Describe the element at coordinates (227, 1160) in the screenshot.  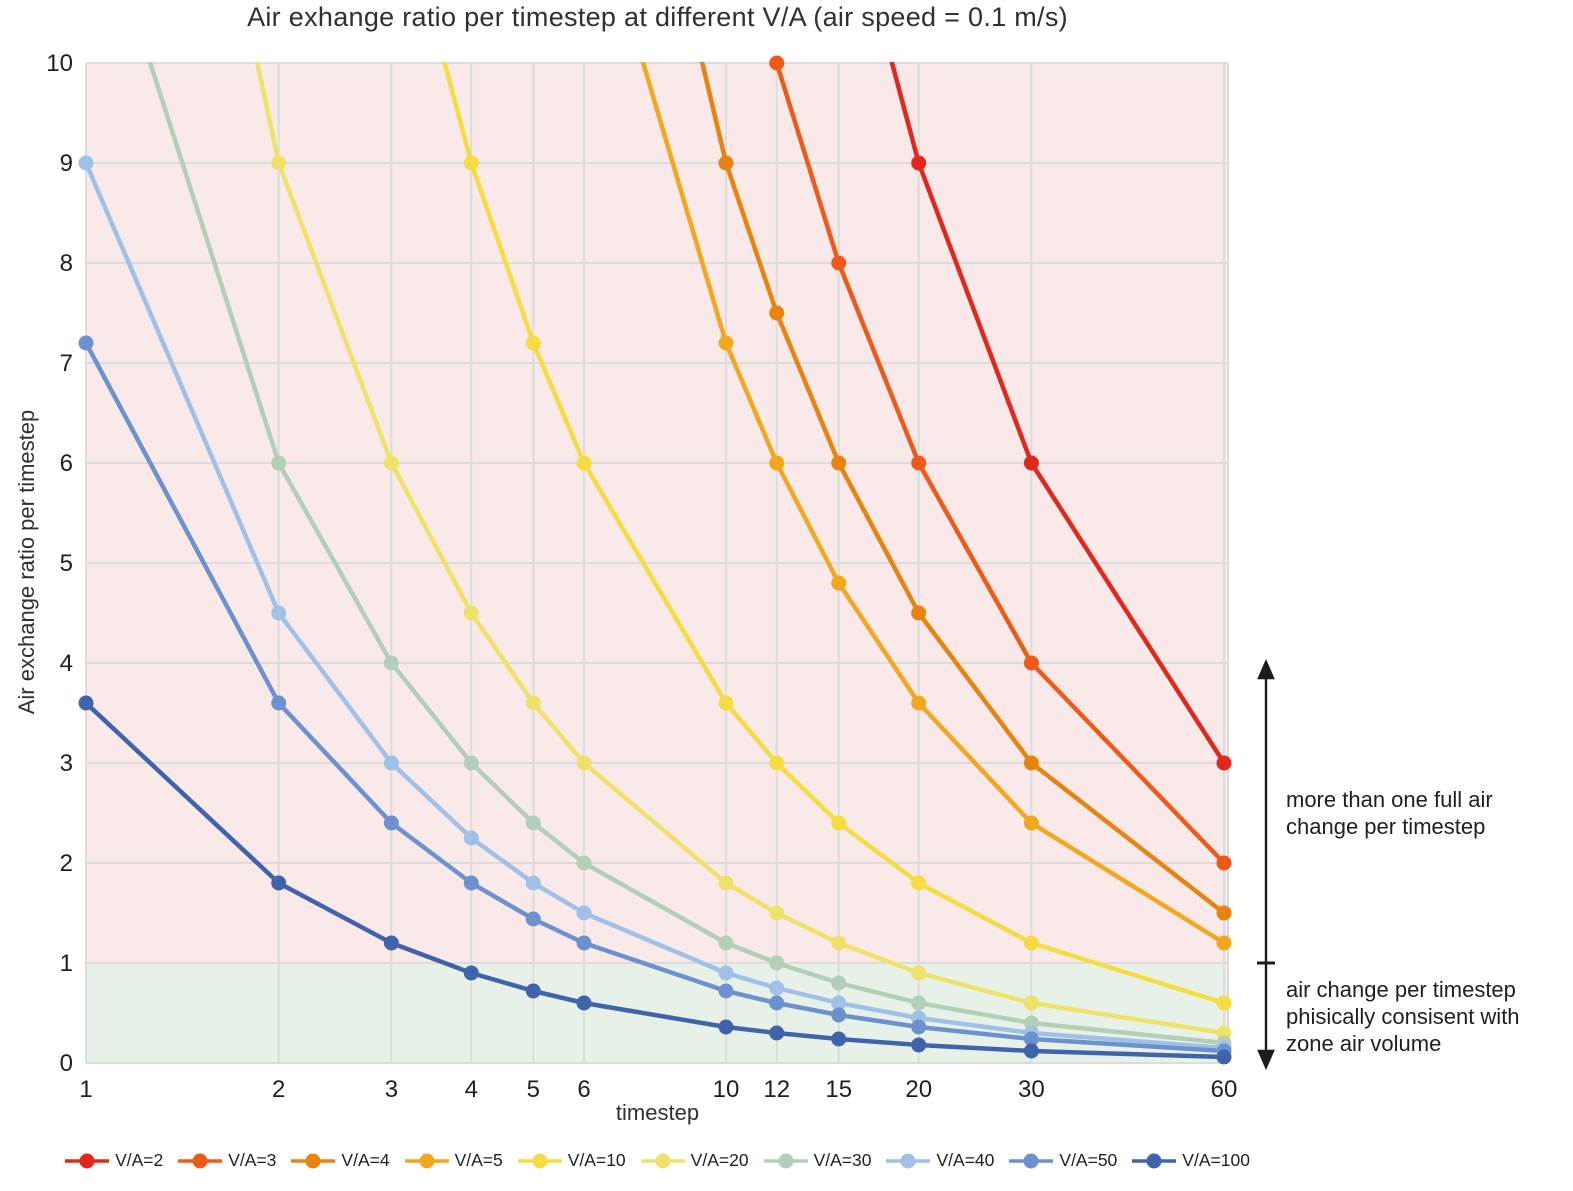
I see `legend-item: V/A=3` at that location.